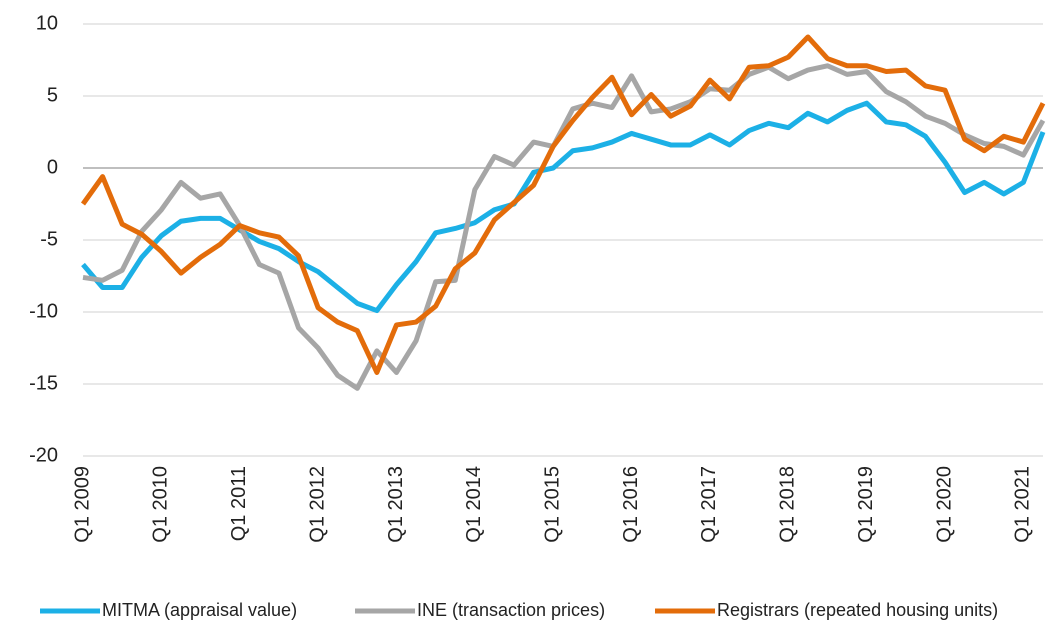  What do you see at coordinates (788, 504) in the screenshot?
I see `x-tick-label: Q1 2018` at bounding box center [788, 504].